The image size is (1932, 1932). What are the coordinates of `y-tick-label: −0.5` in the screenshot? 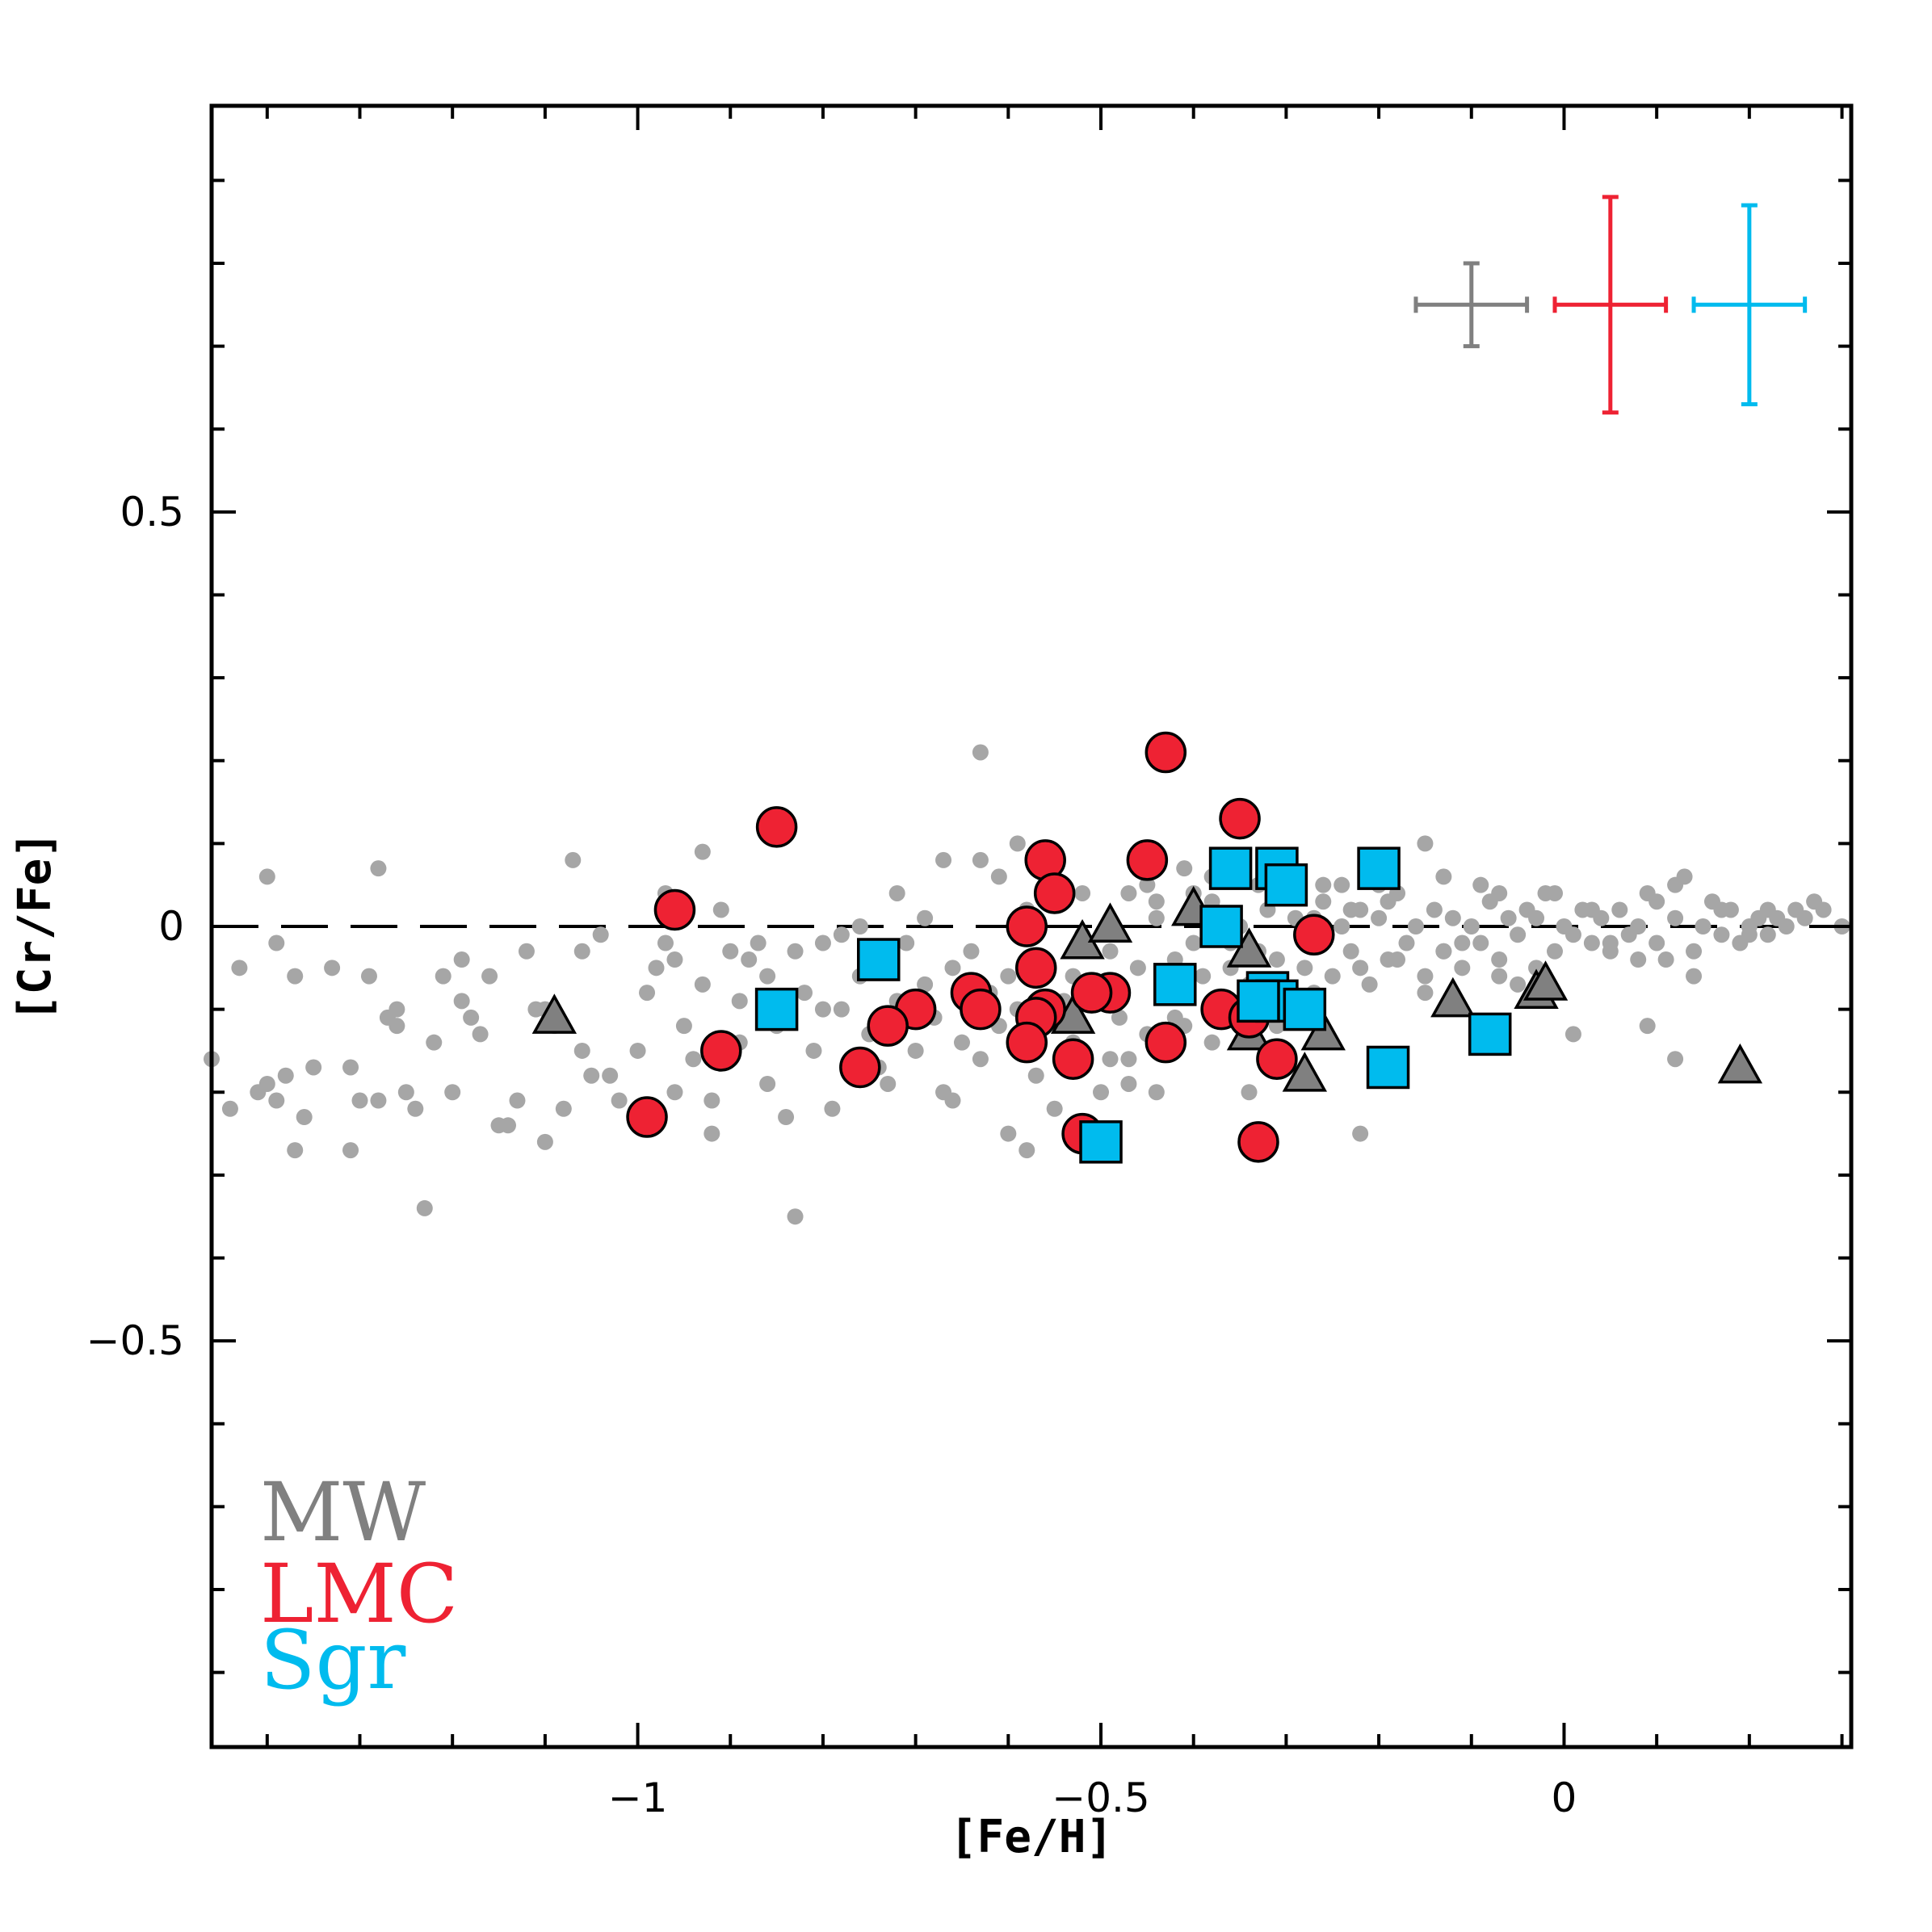 It's located at (135, 1340).